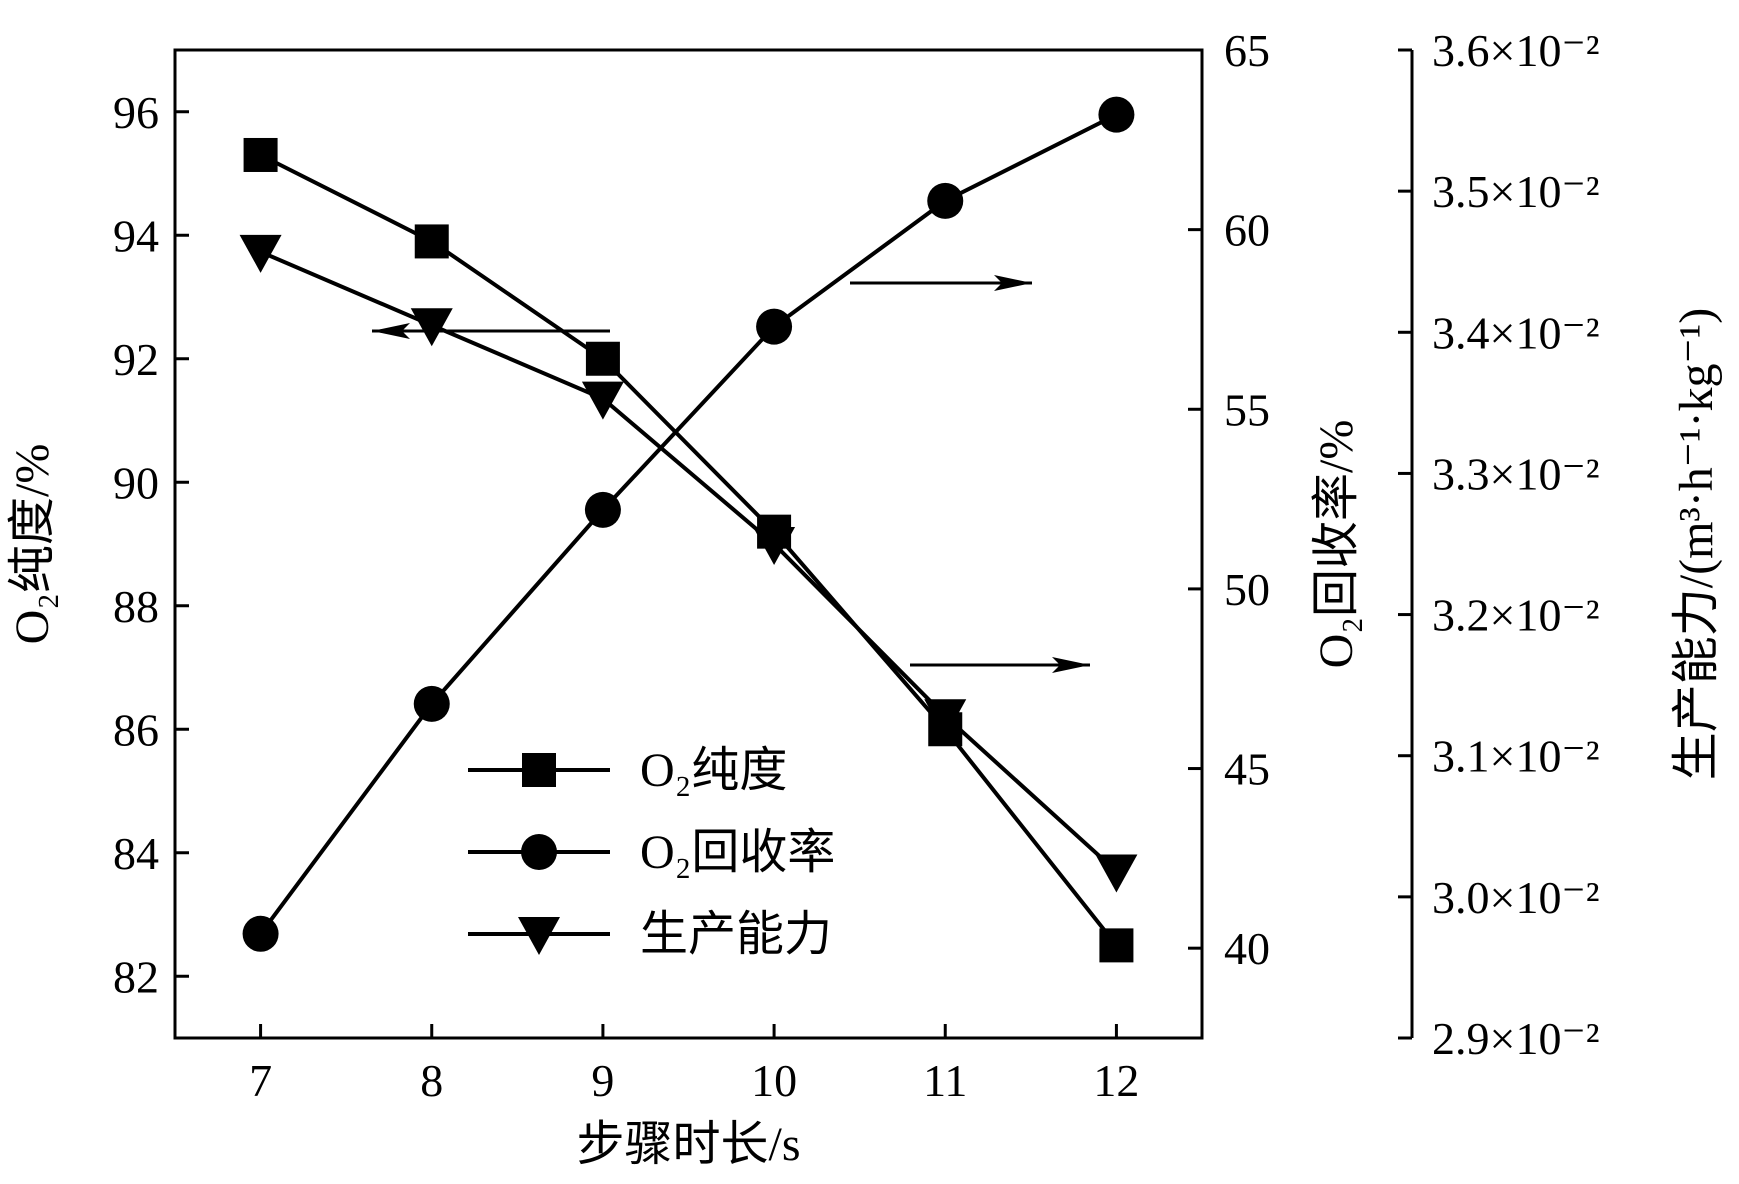  What do you see at coordinates (713, 770) in the screenshot?
I see `legend-label: O₂纯度` at bounding box center [713, 770].